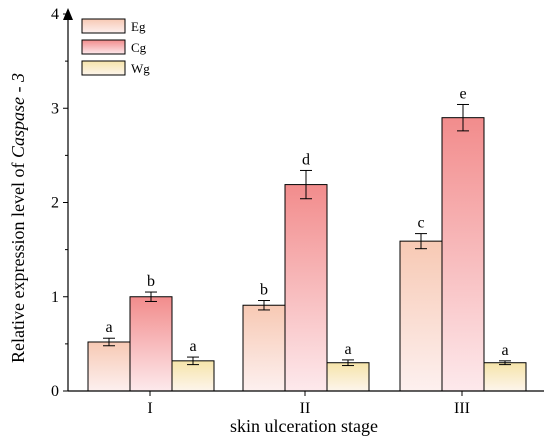 The width and height of the screenshot is (550, 439). Describe the element at coordinates (149, 408) in the screenshot. I see `x-tick-label-i: I` at that location.